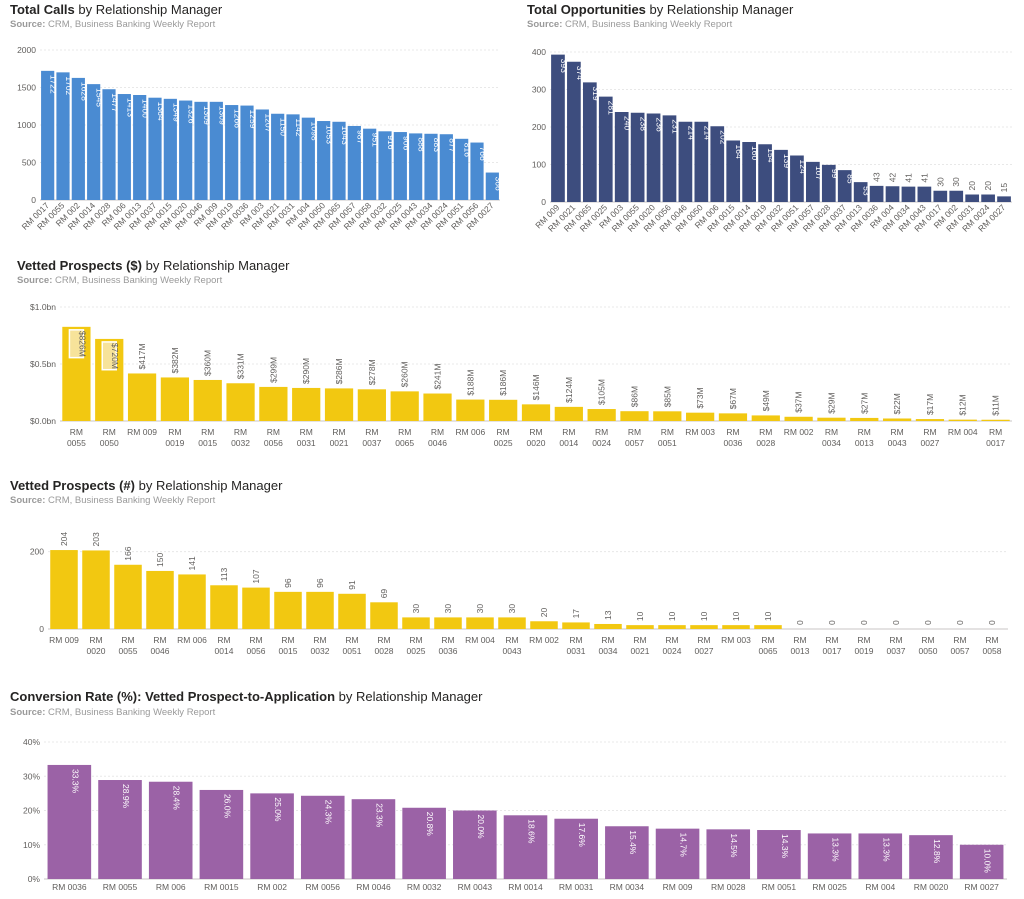 Image resolution: width=1024 pixels, height=899 pixels. Describe the element at coordinates (886, 849) in the screenshot. I see `data-label: 13.3%` at that location.